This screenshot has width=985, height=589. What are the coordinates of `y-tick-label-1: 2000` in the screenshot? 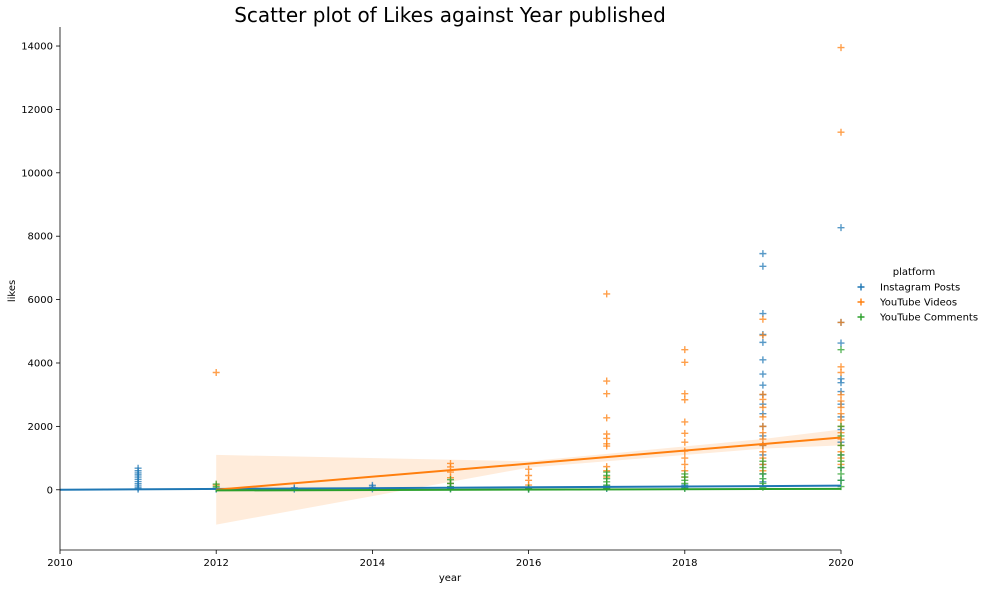 It's located at (40, 427).